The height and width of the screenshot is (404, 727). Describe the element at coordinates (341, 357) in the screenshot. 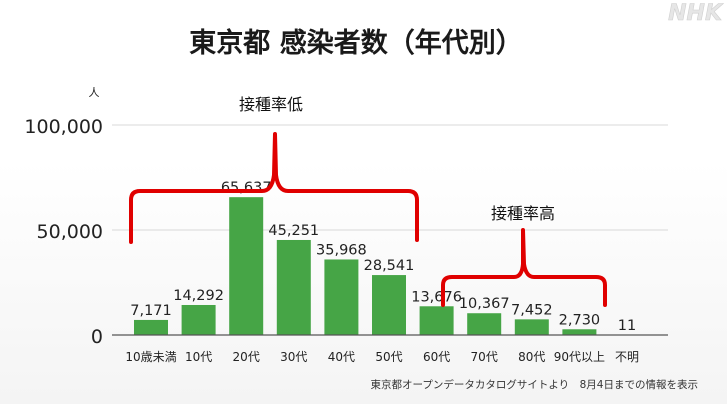

I see `x-tick-label: 40代` at that location.